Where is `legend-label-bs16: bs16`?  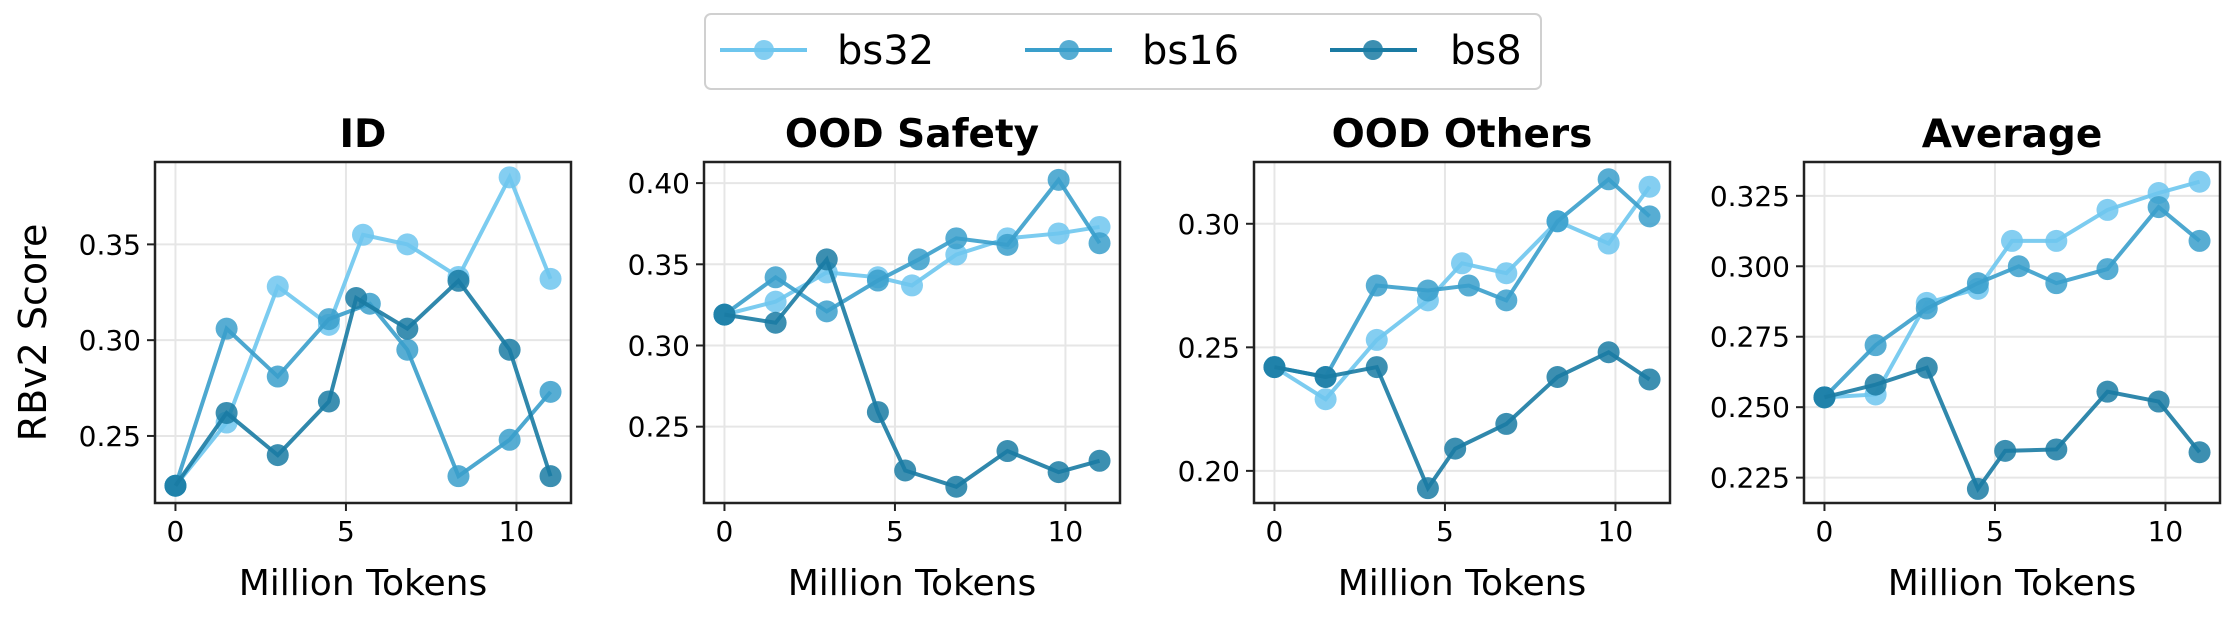 legend-label-bs16: bs16 is located at coordinates (1190, 51).